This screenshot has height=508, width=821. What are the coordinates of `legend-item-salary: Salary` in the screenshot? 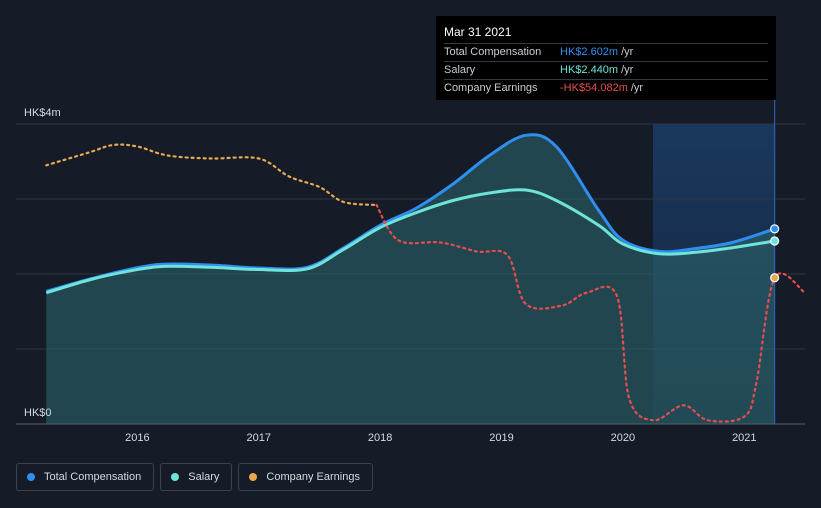 It's located at (196, 477).